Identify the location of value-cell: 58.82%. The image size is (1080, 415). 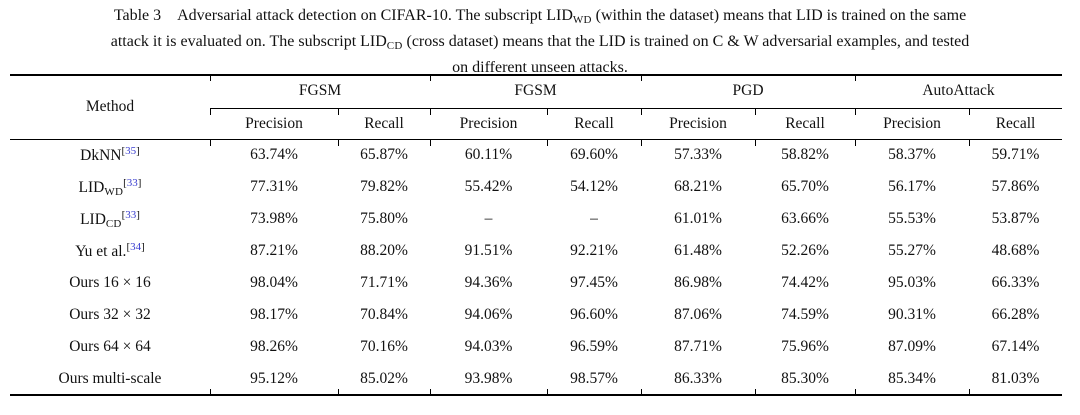
(805, 154).